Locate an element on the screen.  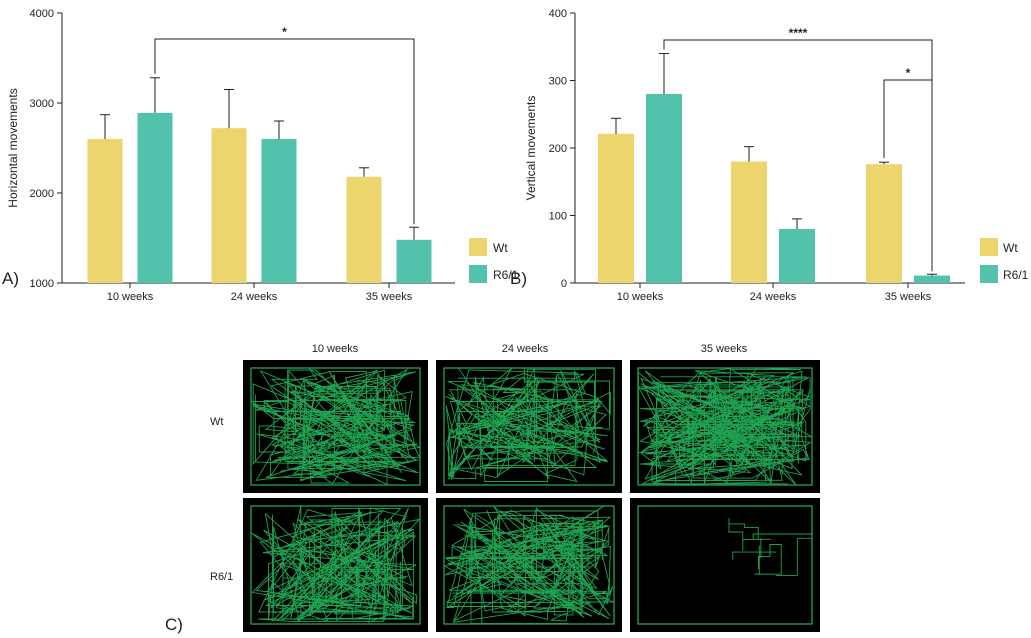
panel-c-label: C) is located at coordinates (174, 624).